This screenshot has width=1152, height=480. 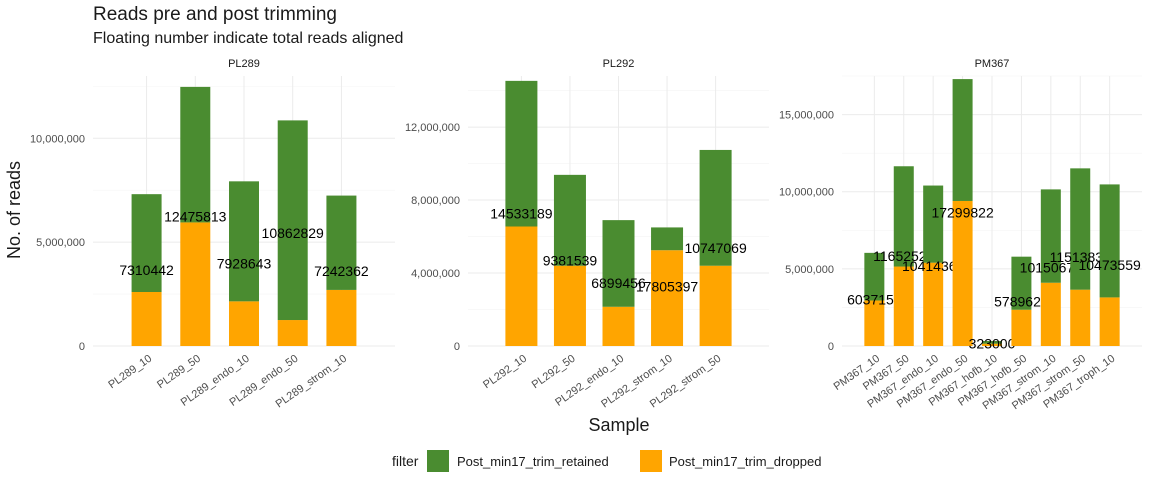 What do you see at coordinates (505, 372) in the screenshot?
I see `x-tick-label: PL292_10` at bounding box center [505, 372].